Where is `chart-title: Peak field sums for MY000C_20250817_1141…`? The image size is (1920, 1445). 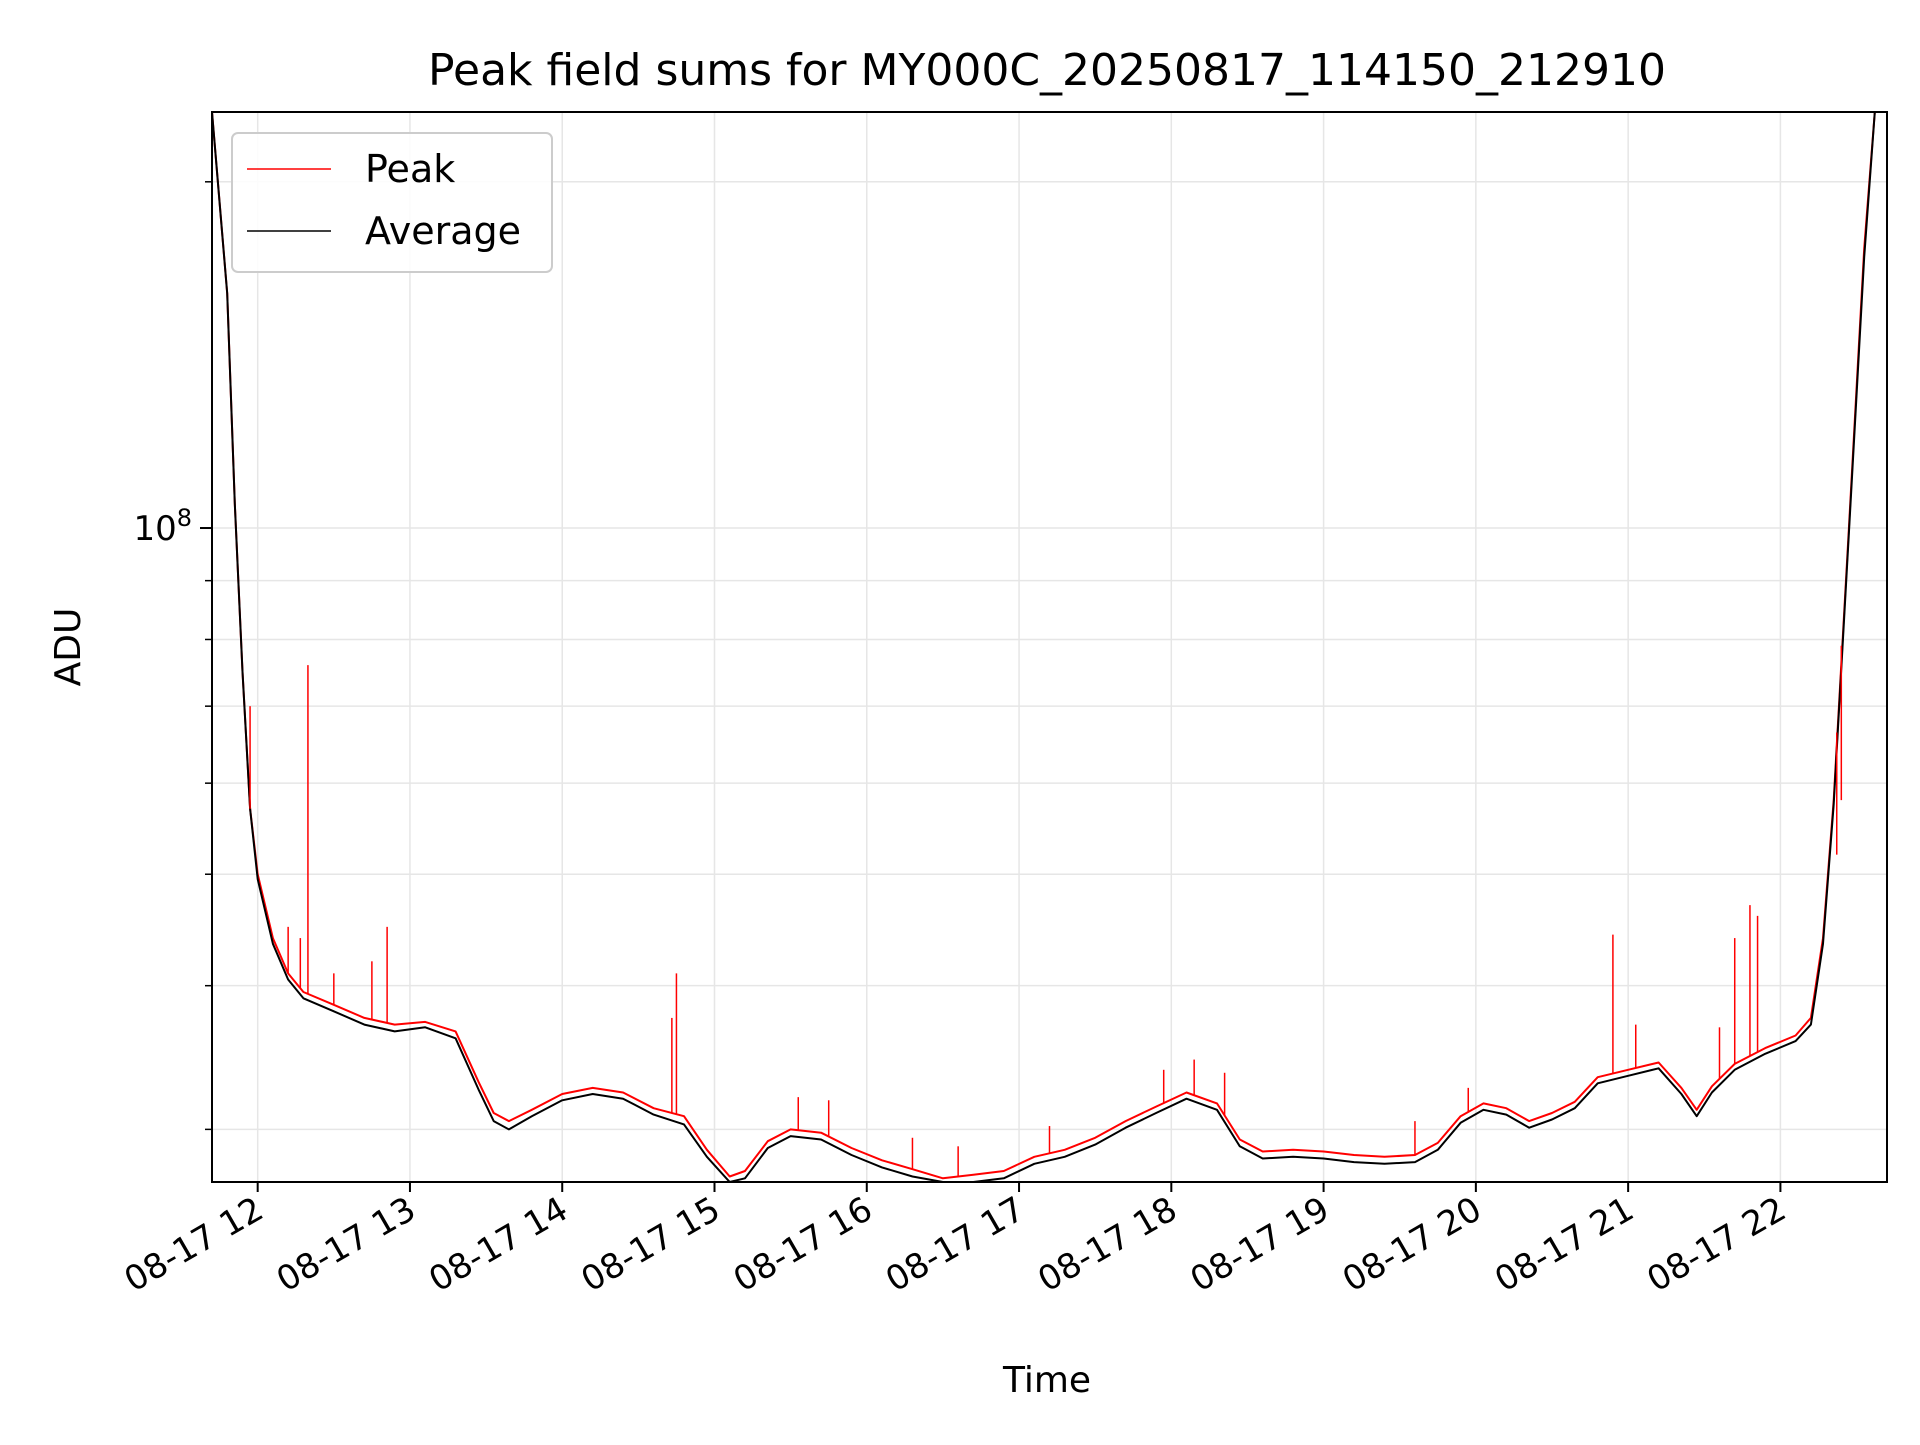 chart-title: Peak field sums for MY000C_20250817_1141… is located at coordinates (1047, 70).